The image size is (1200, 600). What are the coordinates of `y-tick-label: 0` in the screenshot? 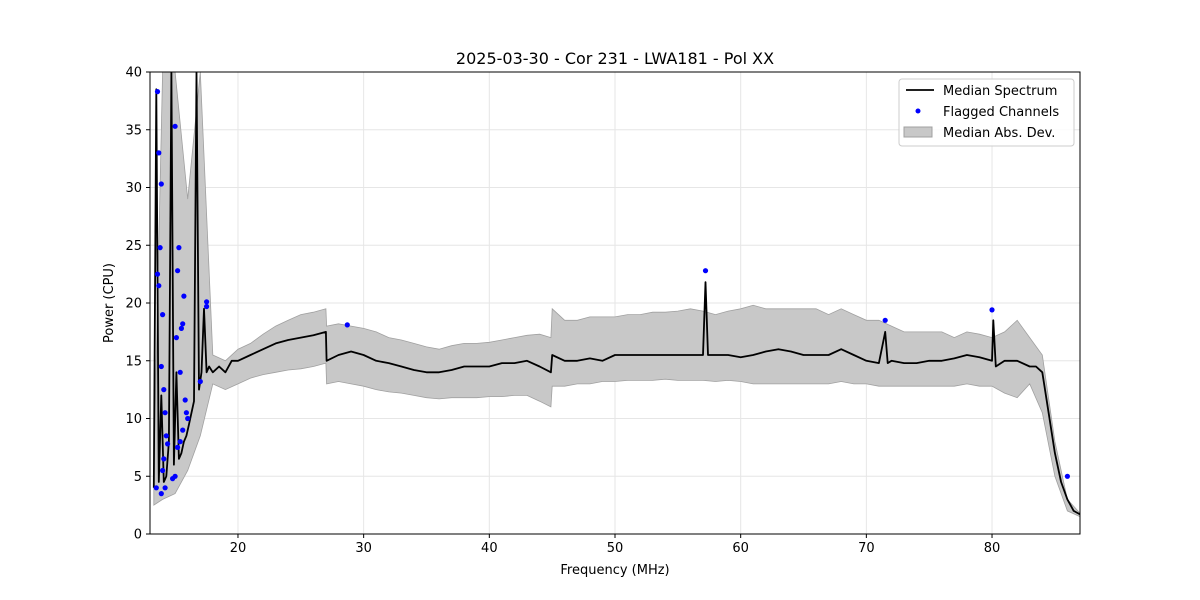 It's located at (138, 535).